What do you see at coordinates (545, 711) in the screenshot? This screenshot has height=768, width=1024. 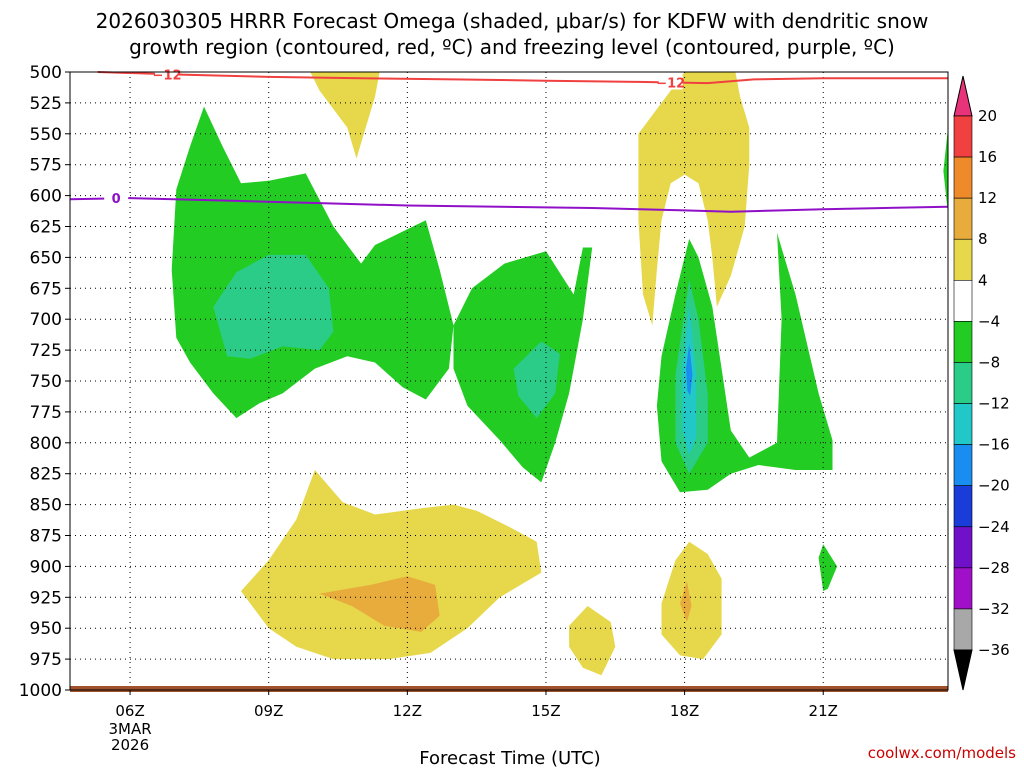 I see `x-tick-label-15Z: 15Z` at bounding box center [545, 711].